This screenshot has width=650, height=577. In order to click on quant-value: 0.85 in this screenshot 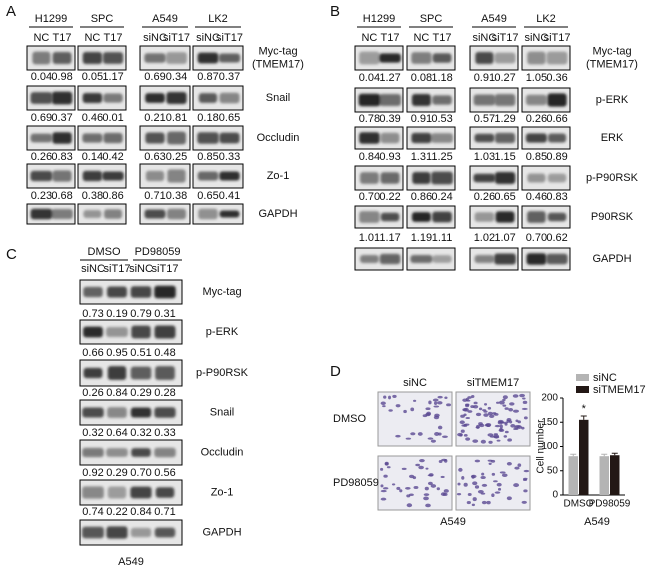, I will do `click(536, 157)`.